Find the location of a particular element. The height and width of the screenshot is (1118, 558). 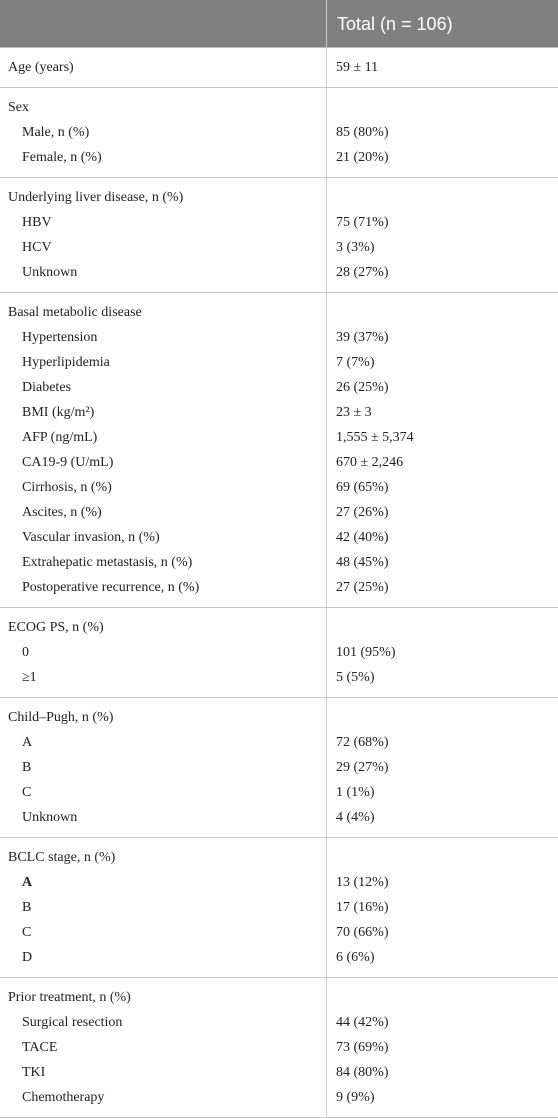

row-label: ≥1 is located at coordinates (29, 677).